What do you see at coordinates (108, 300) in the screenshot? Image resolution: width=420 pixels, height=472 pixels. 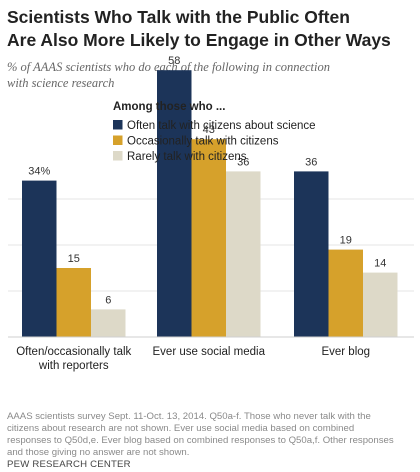 I see `data-label: 6` at bounding box center [108, 300].